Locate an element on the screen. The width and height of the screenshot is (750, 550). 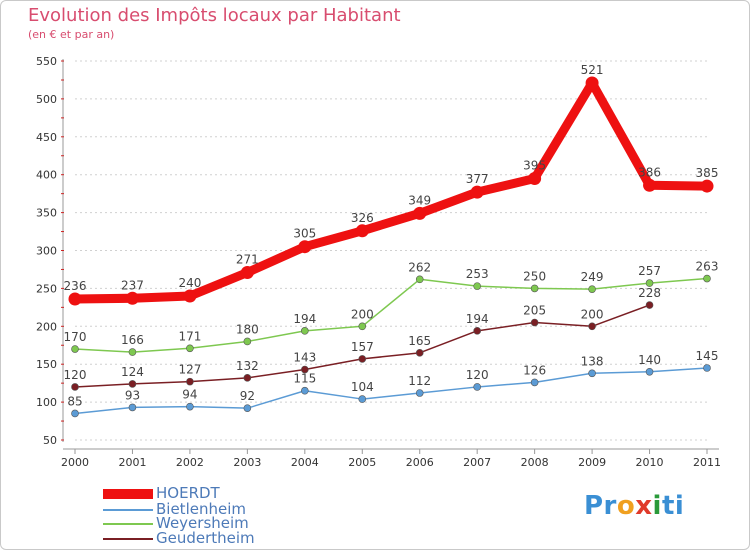
data-label: 94 is located at coordinates (189, 395).